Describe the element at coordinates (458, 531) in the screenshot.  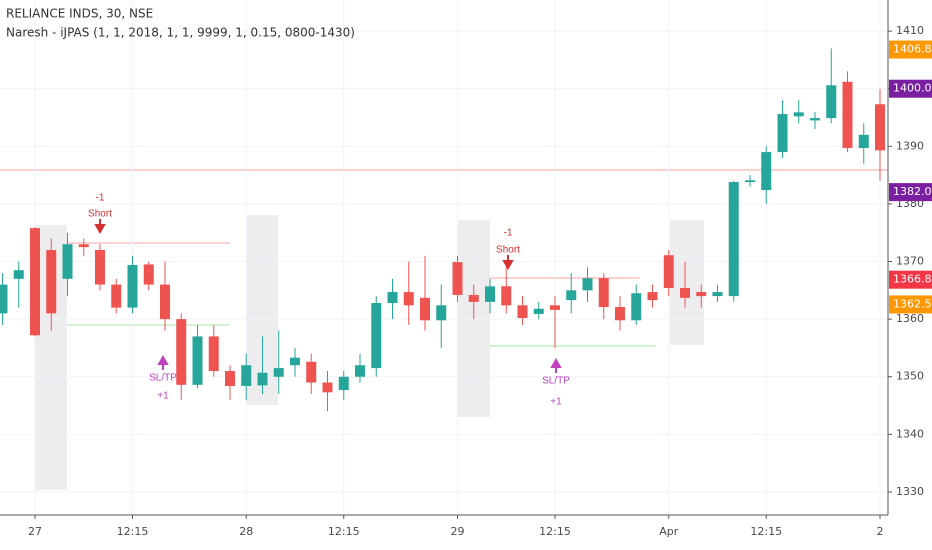
I see `x-tick-label: 29` at that location.